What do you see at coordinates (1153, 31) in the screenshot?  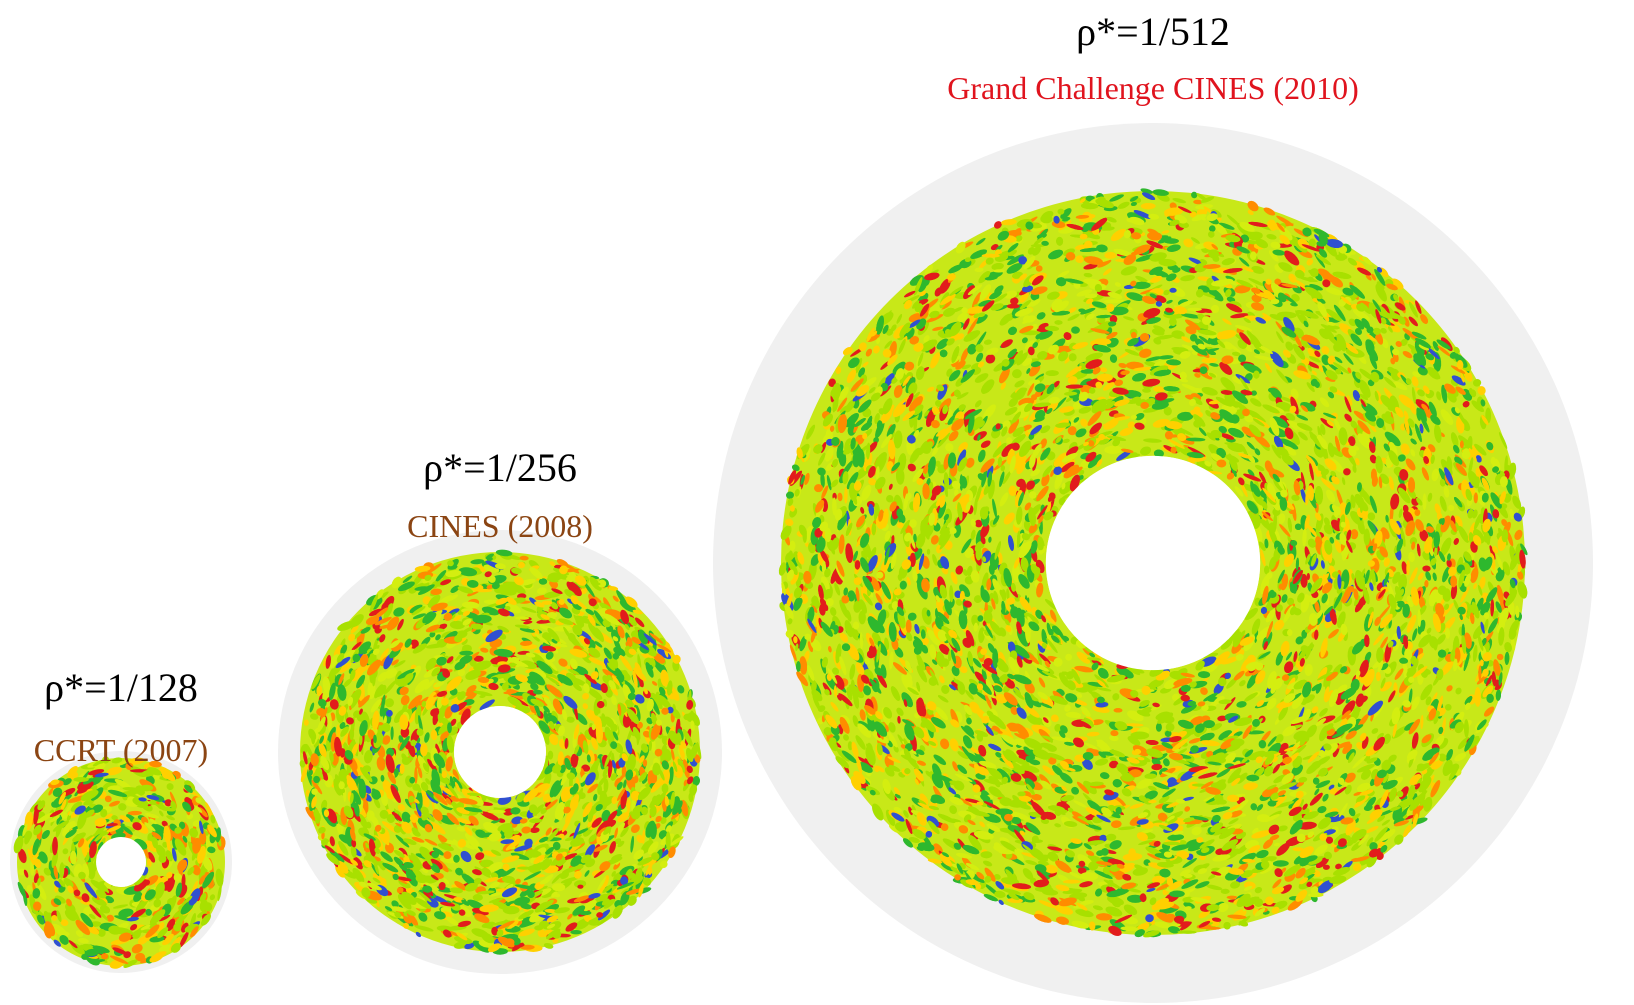 I see `rho-label-512: ρ*=1/512` at bounding box center [1153, 31].